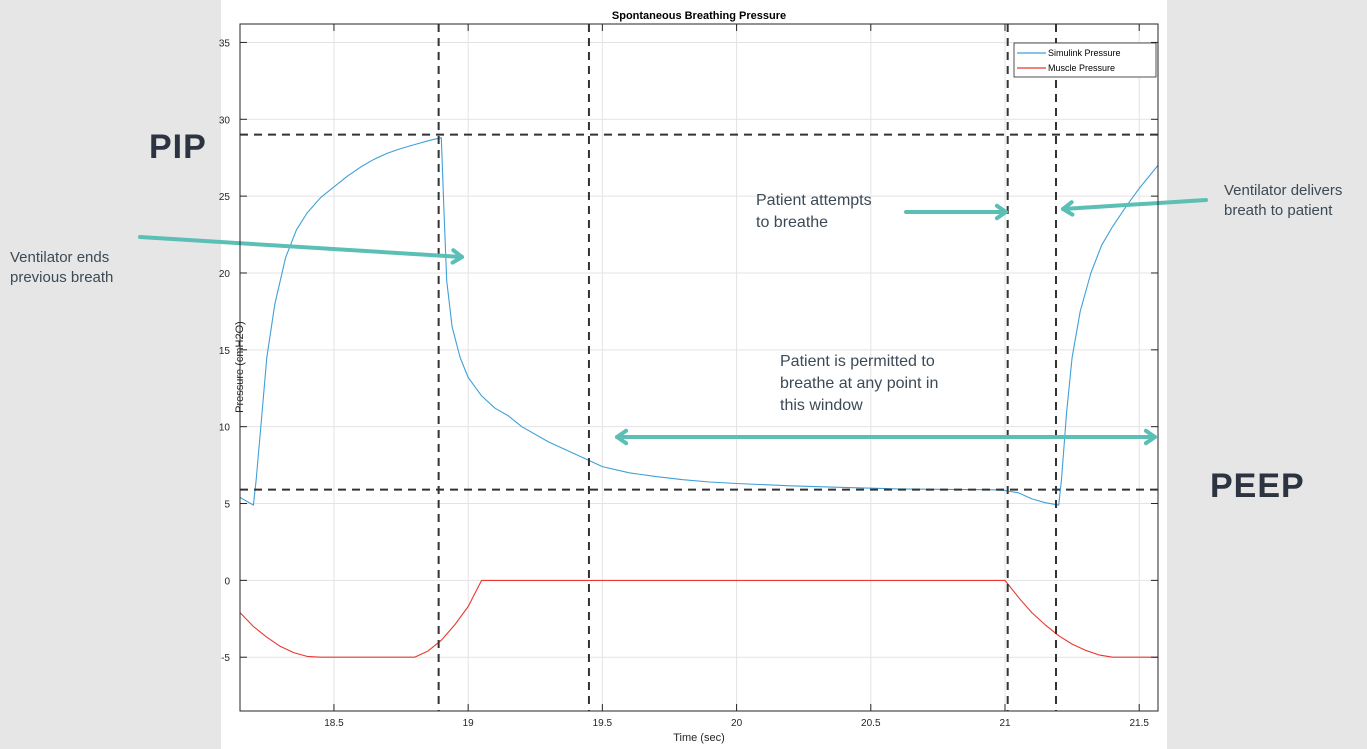  Describe the element at coordinates (225, 658) in the screenshot. I see `y-tick-label: -5` at that location.